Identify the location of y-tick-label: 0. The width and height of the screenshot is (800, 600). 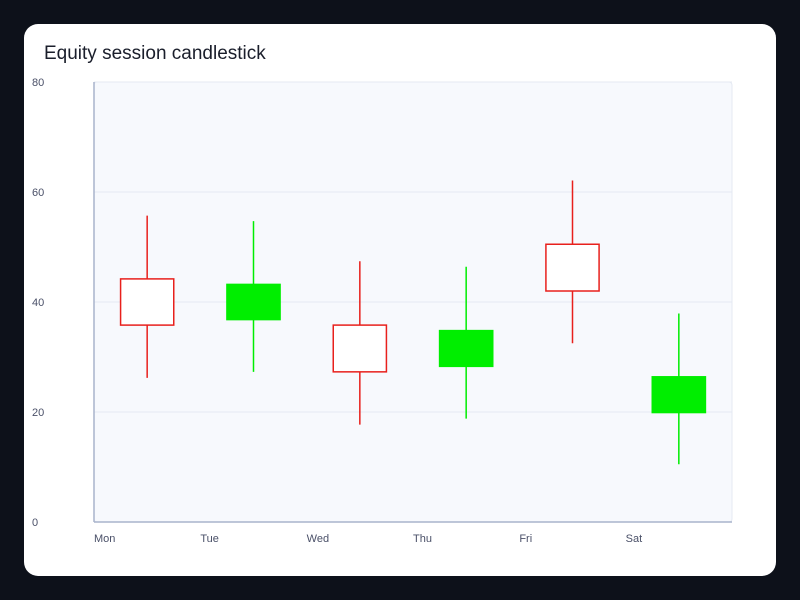
(35, 523).